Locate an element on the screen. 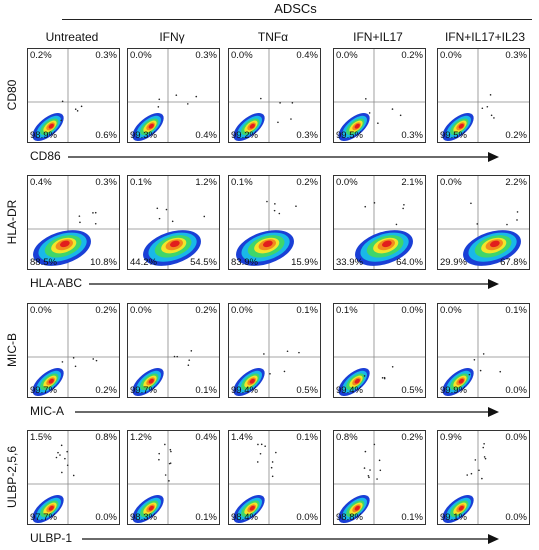 The width and height of the screenshot is (539, 550). quadrant-percent-bl: 83.9% is located at coordinates (244, 262).